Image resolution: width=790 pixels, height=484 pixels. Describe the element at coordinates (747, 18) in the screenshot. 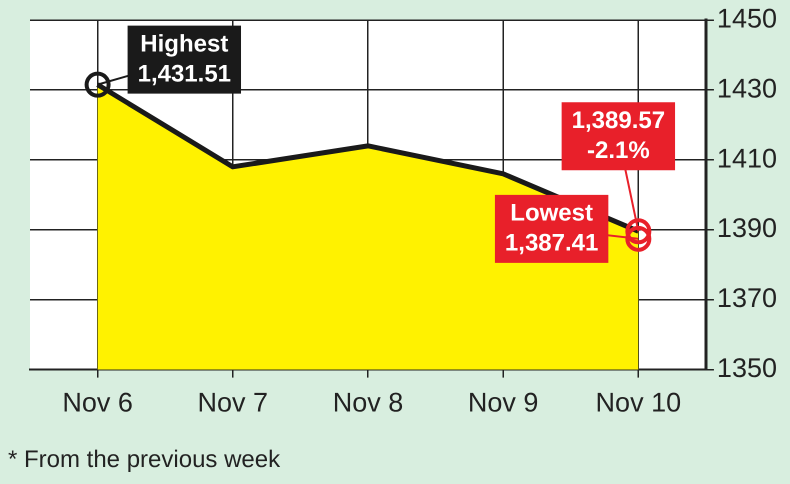

I see `y-tick-label: 1450` at that location.